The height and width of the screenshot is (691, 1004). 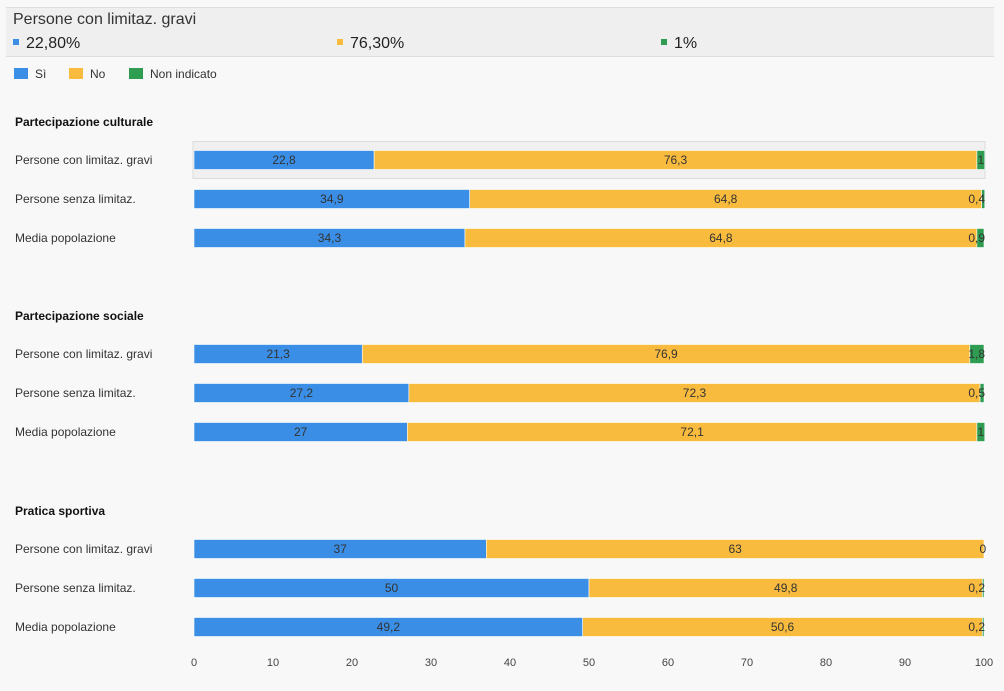 What do you see at coordinates (284, 160) in the screenshot?
I see `data-label: 22,8` at bounding box center [284, 160].